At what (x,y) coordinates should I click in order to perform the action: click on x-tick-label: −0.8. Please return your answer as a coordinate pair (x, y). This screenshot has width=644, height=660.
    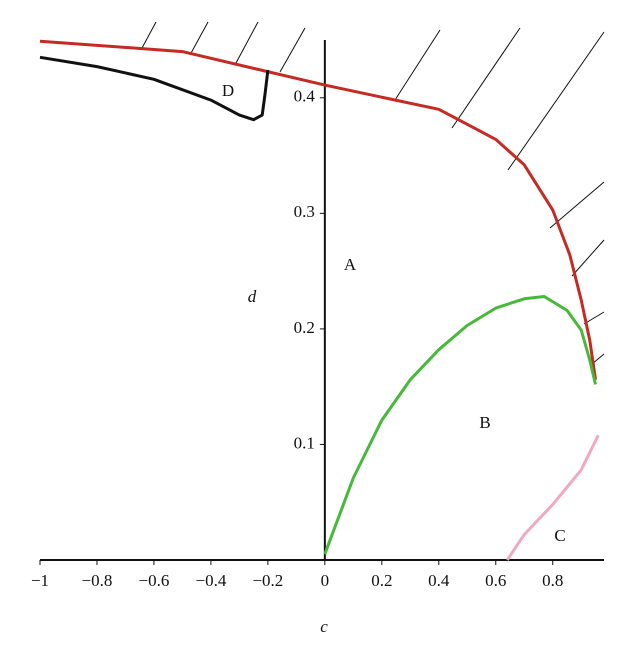
    Looking at the image, I should click on (97, 580).